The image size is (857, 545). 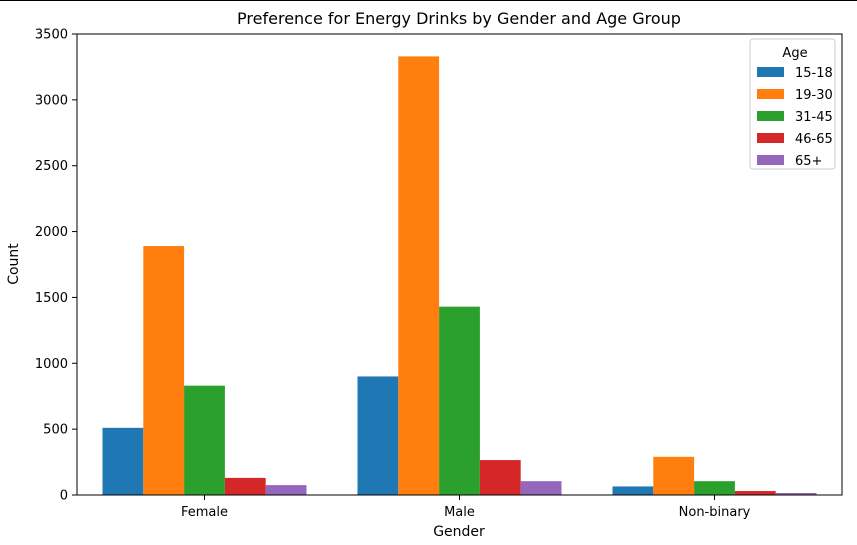 I want to click on legend-label: 65+, so click(x=808, y=161).